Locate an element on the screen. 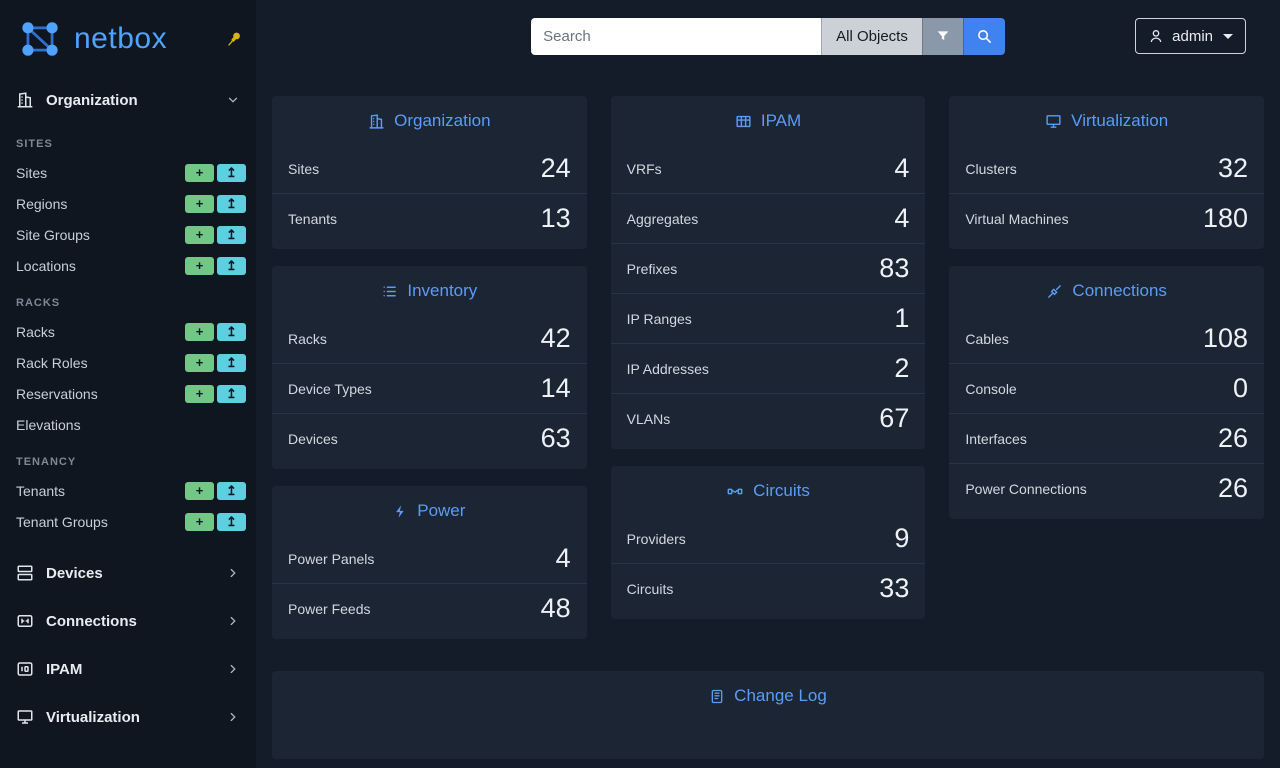 The height and width of the screenshot is (768, 1280). sidebar-item-label: Regions is located at coordinates (42, 203).